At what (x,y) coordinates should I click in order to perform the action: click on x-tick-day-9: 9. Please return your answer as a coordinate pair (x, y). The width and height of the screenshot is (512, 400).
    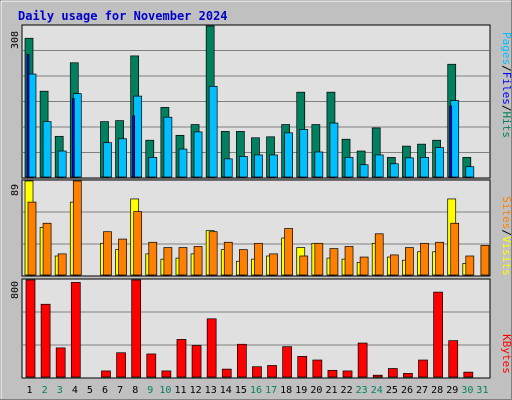
    Looking at the image, I should click on (150, 390).